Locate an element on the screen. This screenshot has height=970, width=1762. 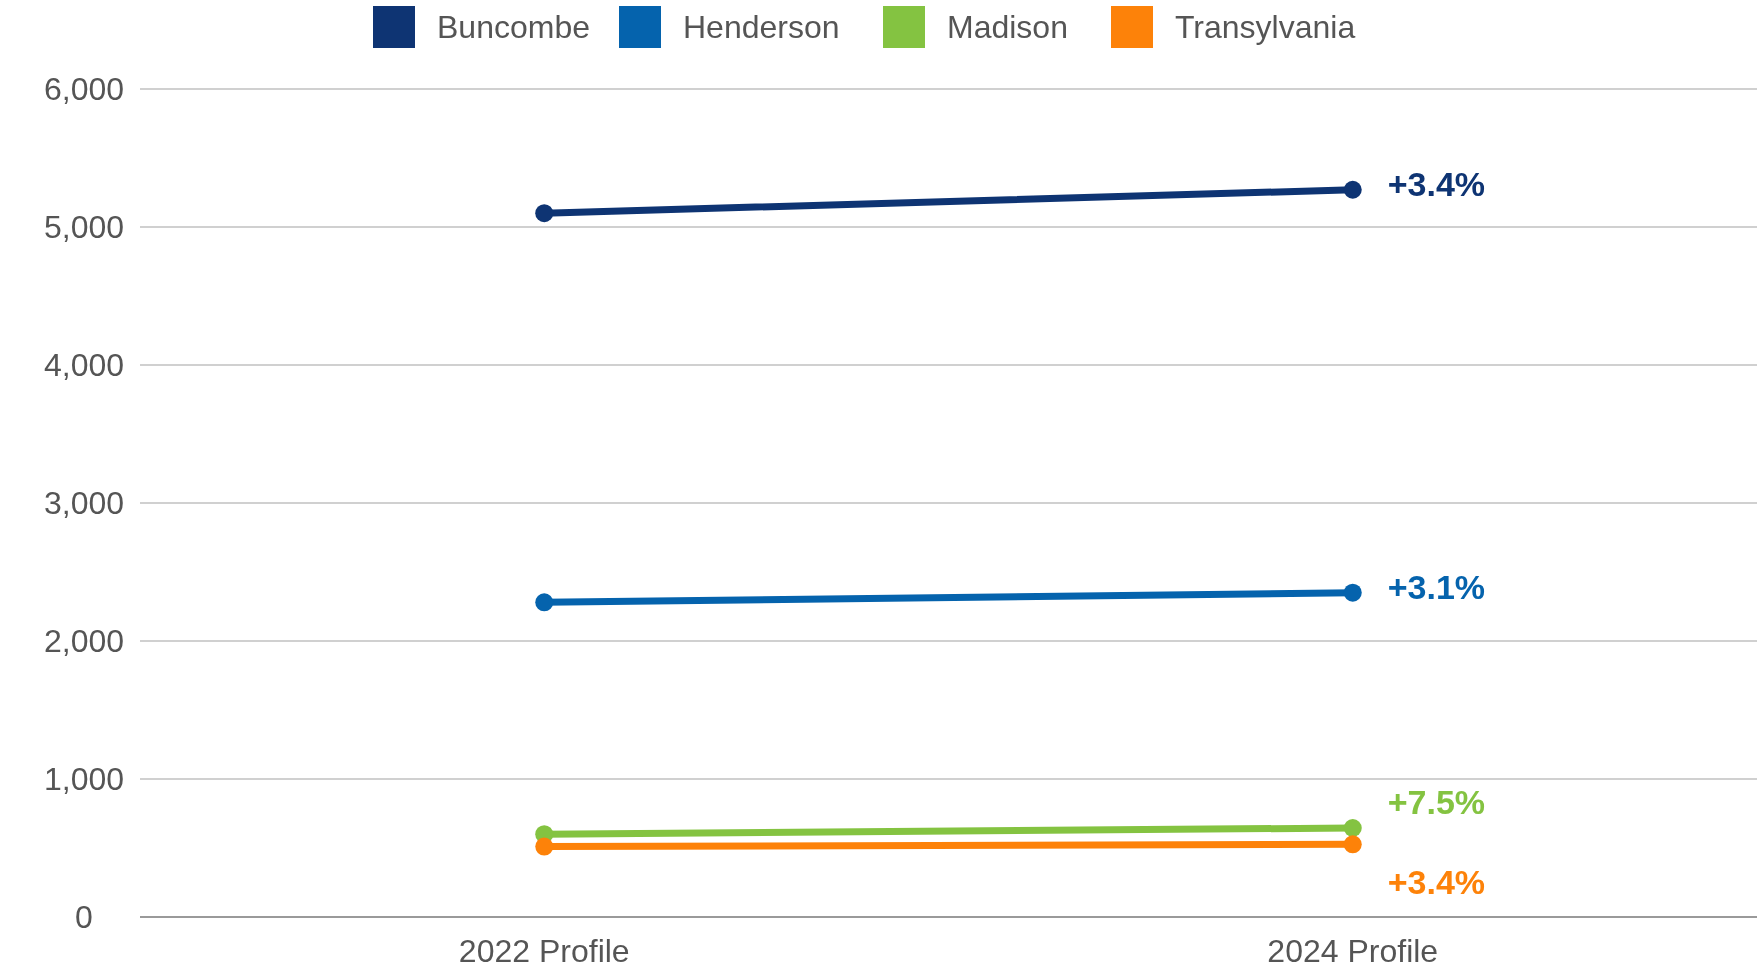
y-tick-label: 1,000 is located at coordinates (84, 779).